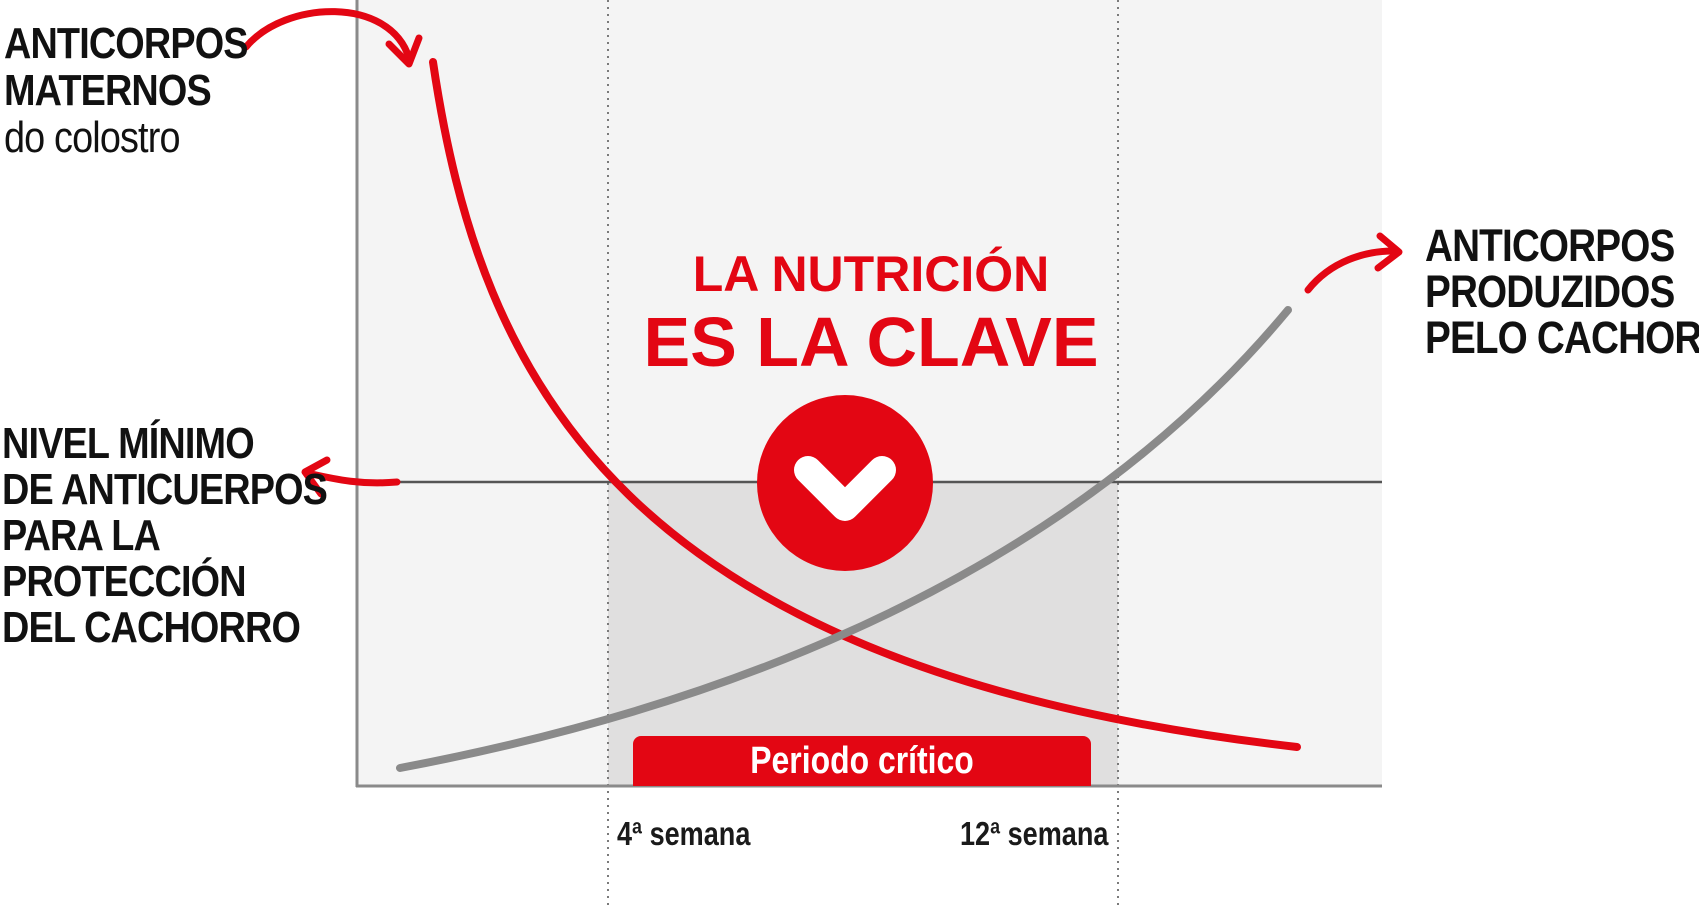  I want to click on minimum-label-line: PROTECCIÓN, so click(124, 581).